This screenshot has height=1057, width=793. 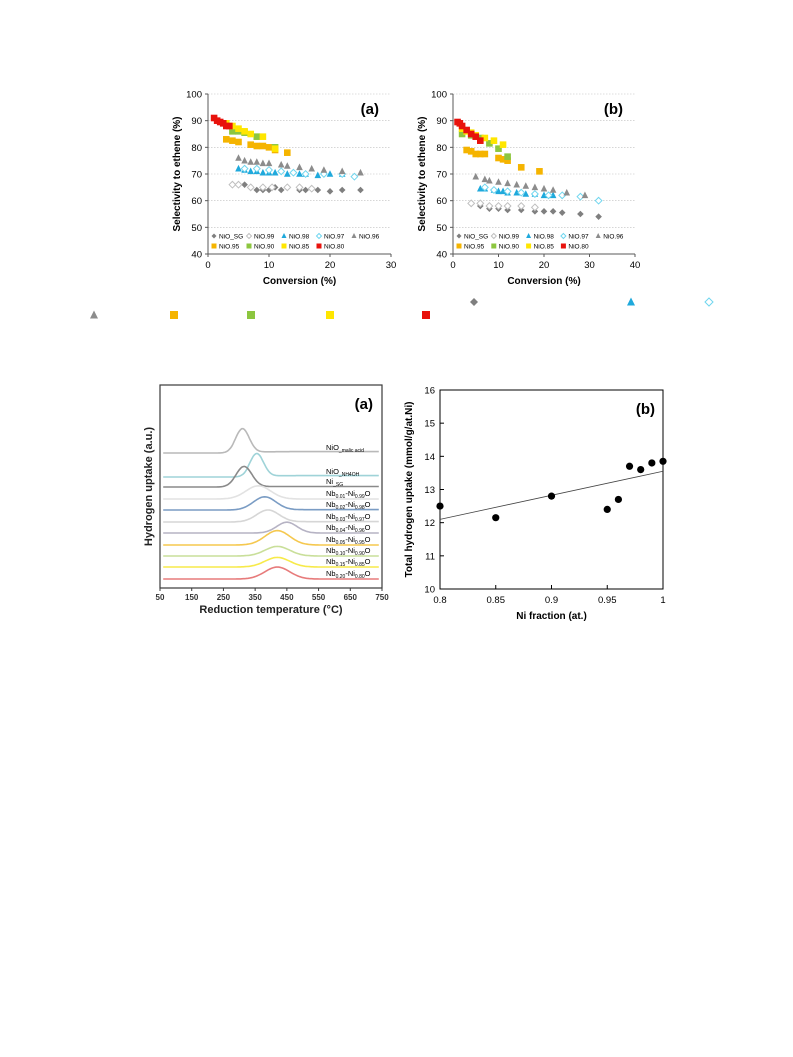 I want to click on y-axis-label: Hydrogen uptake (a.u.), so click(x=149, y=487).